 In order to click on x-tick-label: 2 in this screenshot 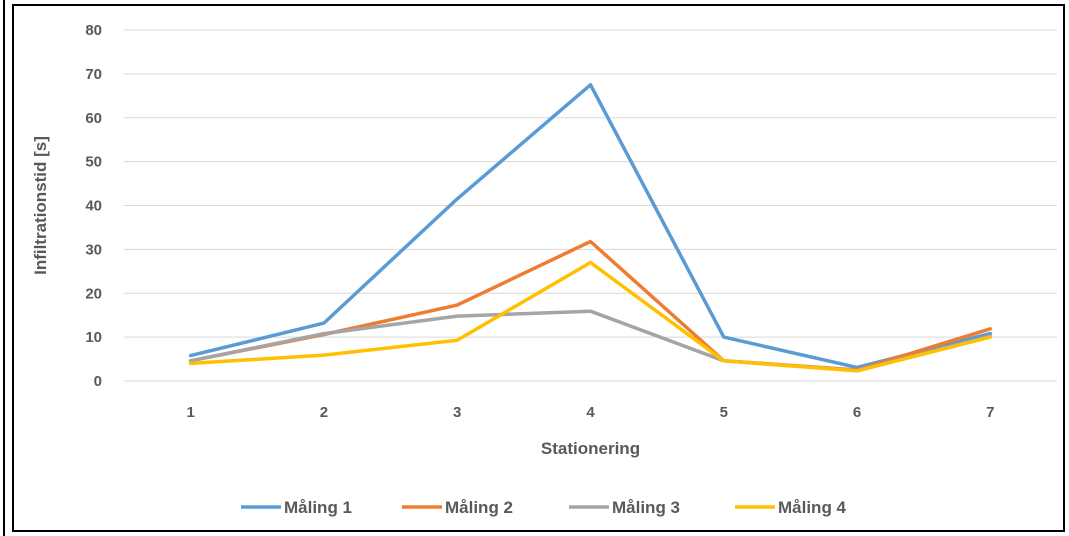, I will do `click(324, 412)`.